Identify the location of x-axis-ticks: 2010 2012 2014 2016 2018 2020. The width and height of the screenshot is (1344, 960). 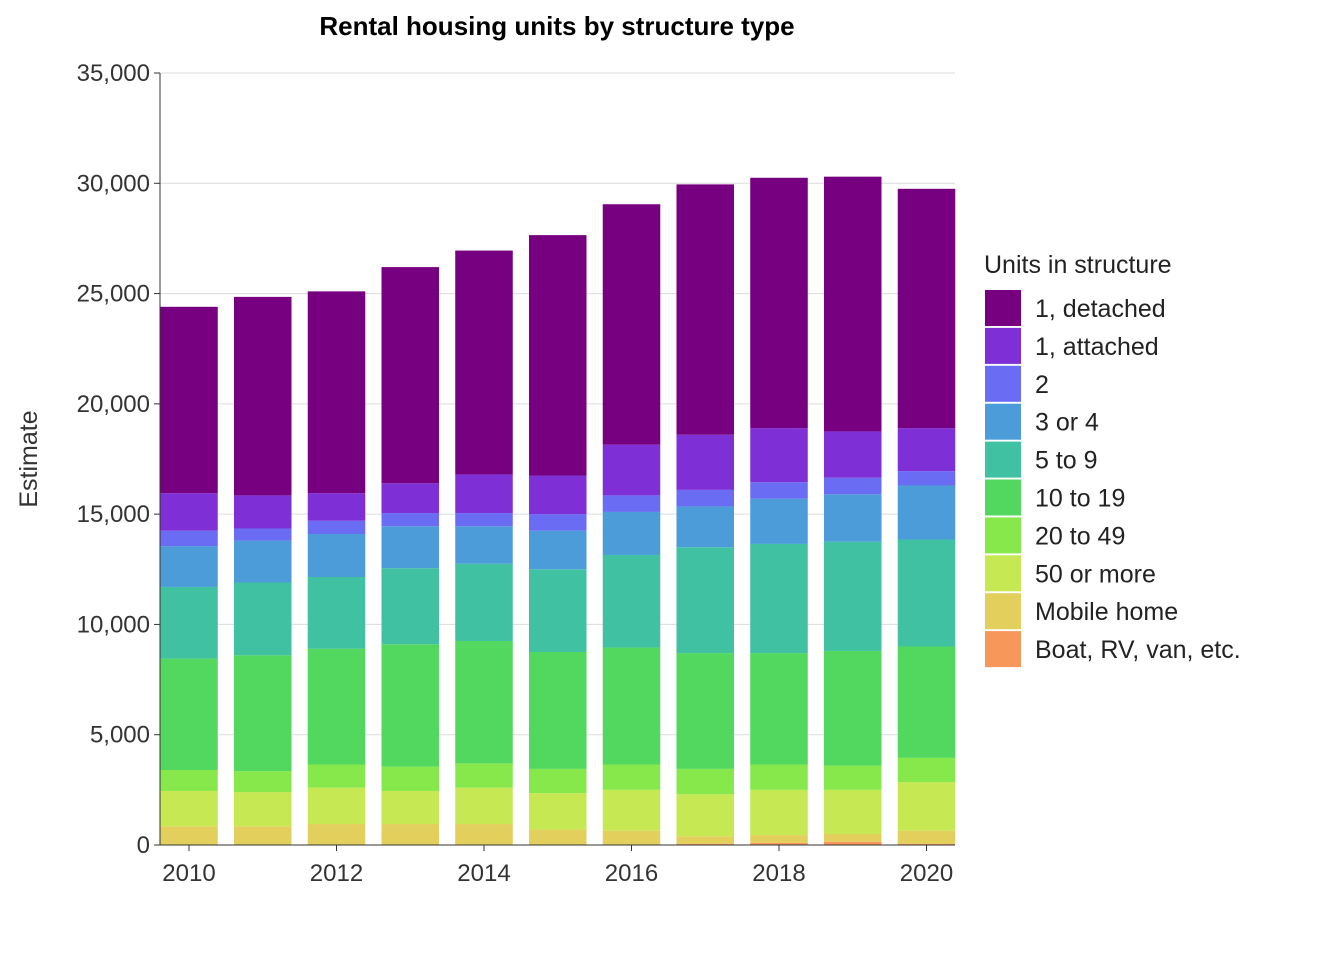
(557, 866).